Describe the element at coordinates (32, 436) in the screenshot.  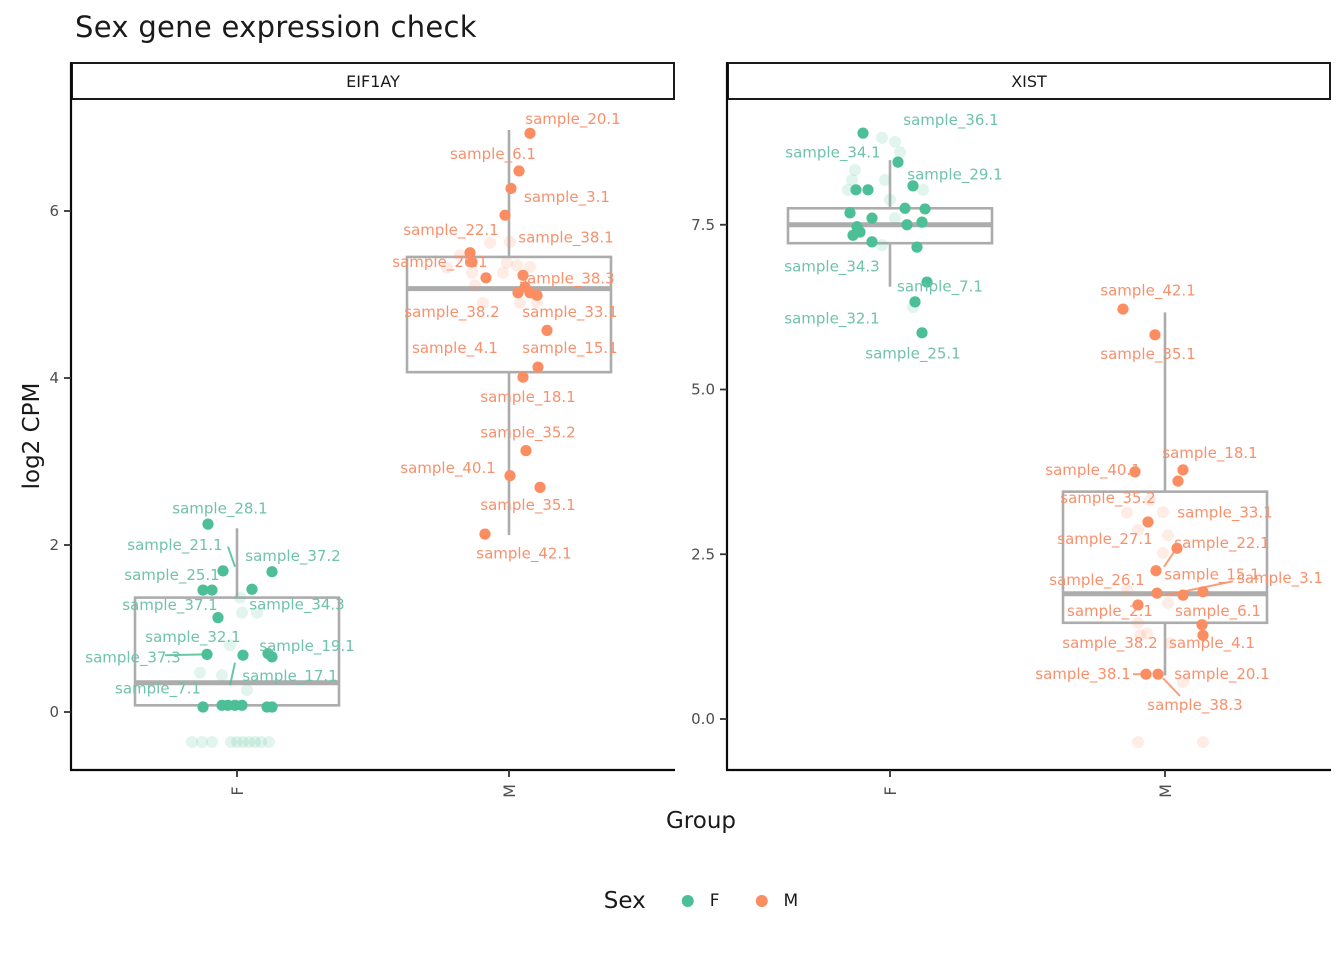
I see `y-axis-title: log2 CPM` at that location.